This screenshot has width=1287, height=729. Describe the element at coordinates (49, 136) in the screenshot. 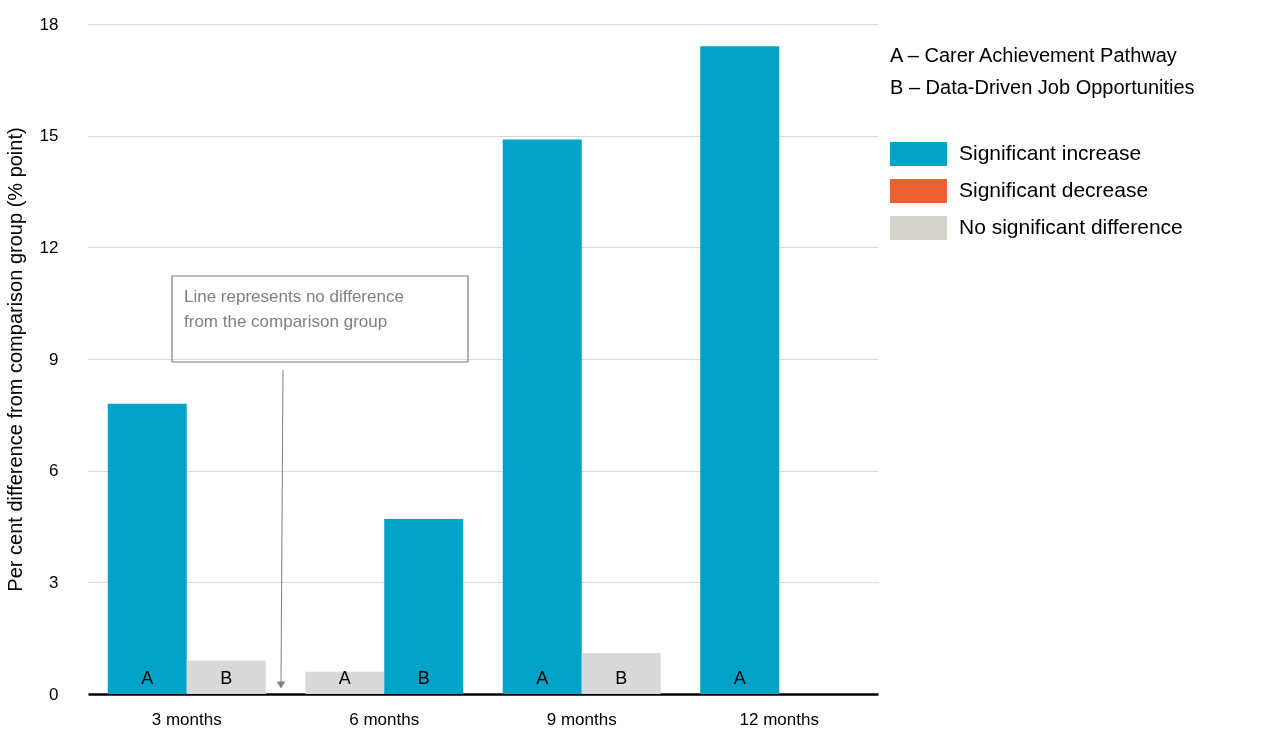

I see `y-tick-label: 15` at that location.